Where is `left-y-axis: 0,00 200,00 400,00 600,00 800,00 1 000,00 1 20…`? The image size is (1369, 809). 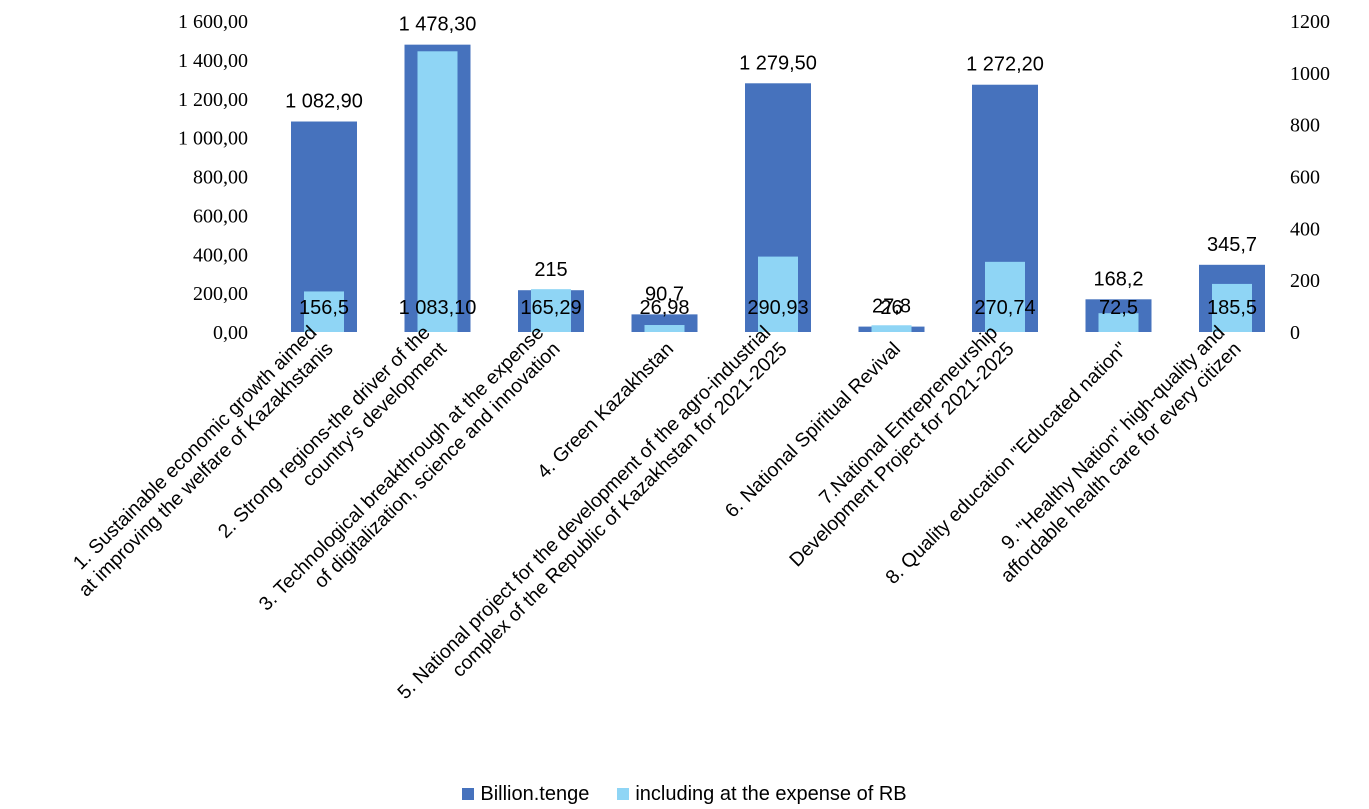 left-y-axis: 0,00 200,00 400,00 600,00 800,00 1 000,00 1 20… is located at coordinates (213, 177).